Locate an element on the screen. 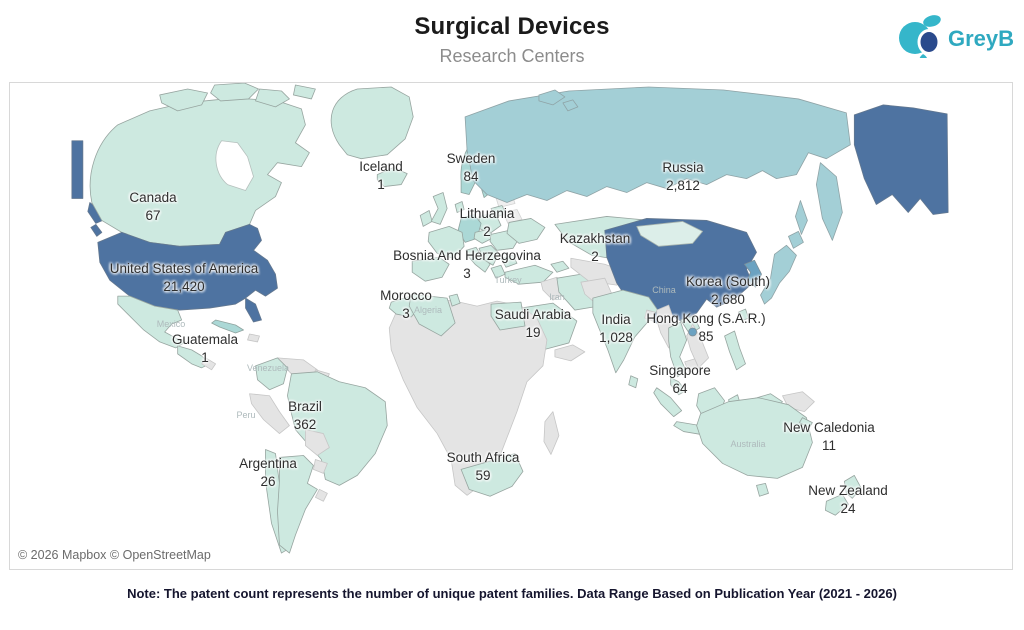 The width and height of the screenshot is (1024, 630). page-title: Surgical Devices is located at coordinates (512, 26).